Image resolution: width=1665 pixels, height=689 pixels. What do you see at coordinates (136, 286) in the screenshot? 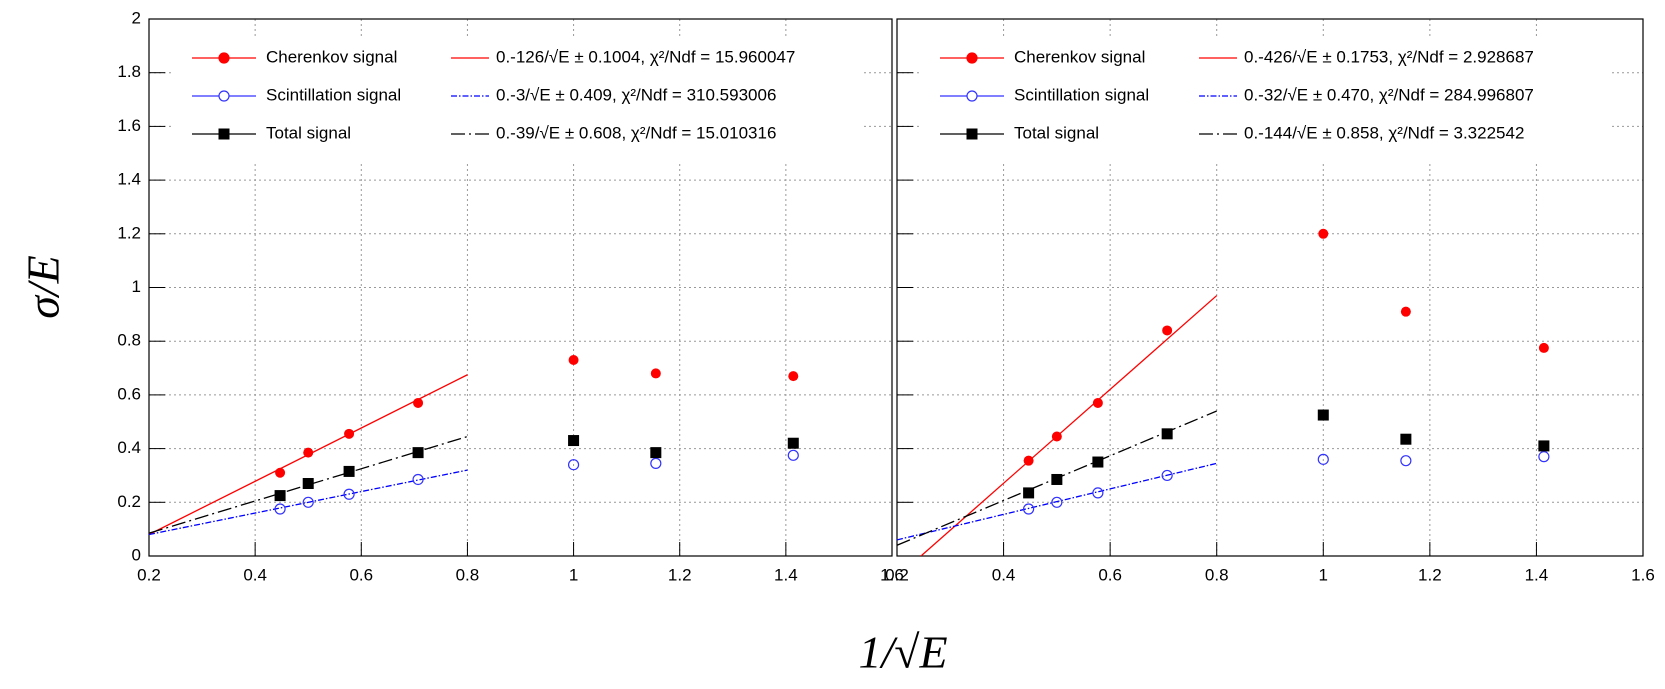
I see `y-tick-label: 1` at bounding box center [136, 286].